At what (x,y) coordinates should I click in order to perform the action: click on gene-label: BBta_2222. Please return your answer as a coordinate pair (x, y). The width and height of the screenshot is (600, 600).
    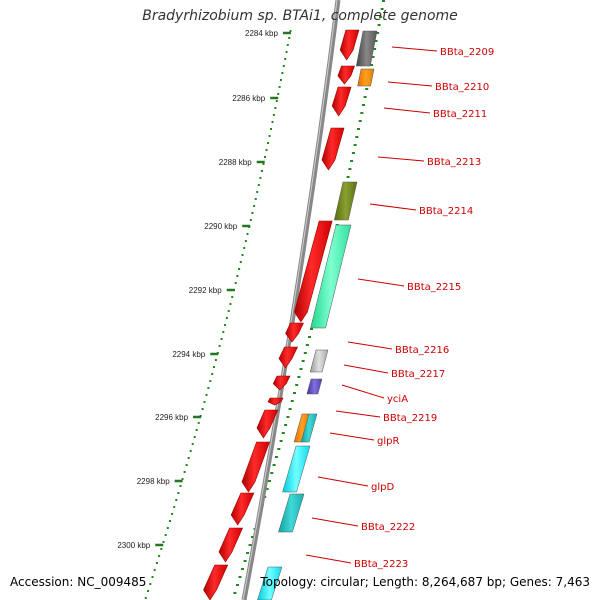
    Looking at the image, I should click on (388, 527).